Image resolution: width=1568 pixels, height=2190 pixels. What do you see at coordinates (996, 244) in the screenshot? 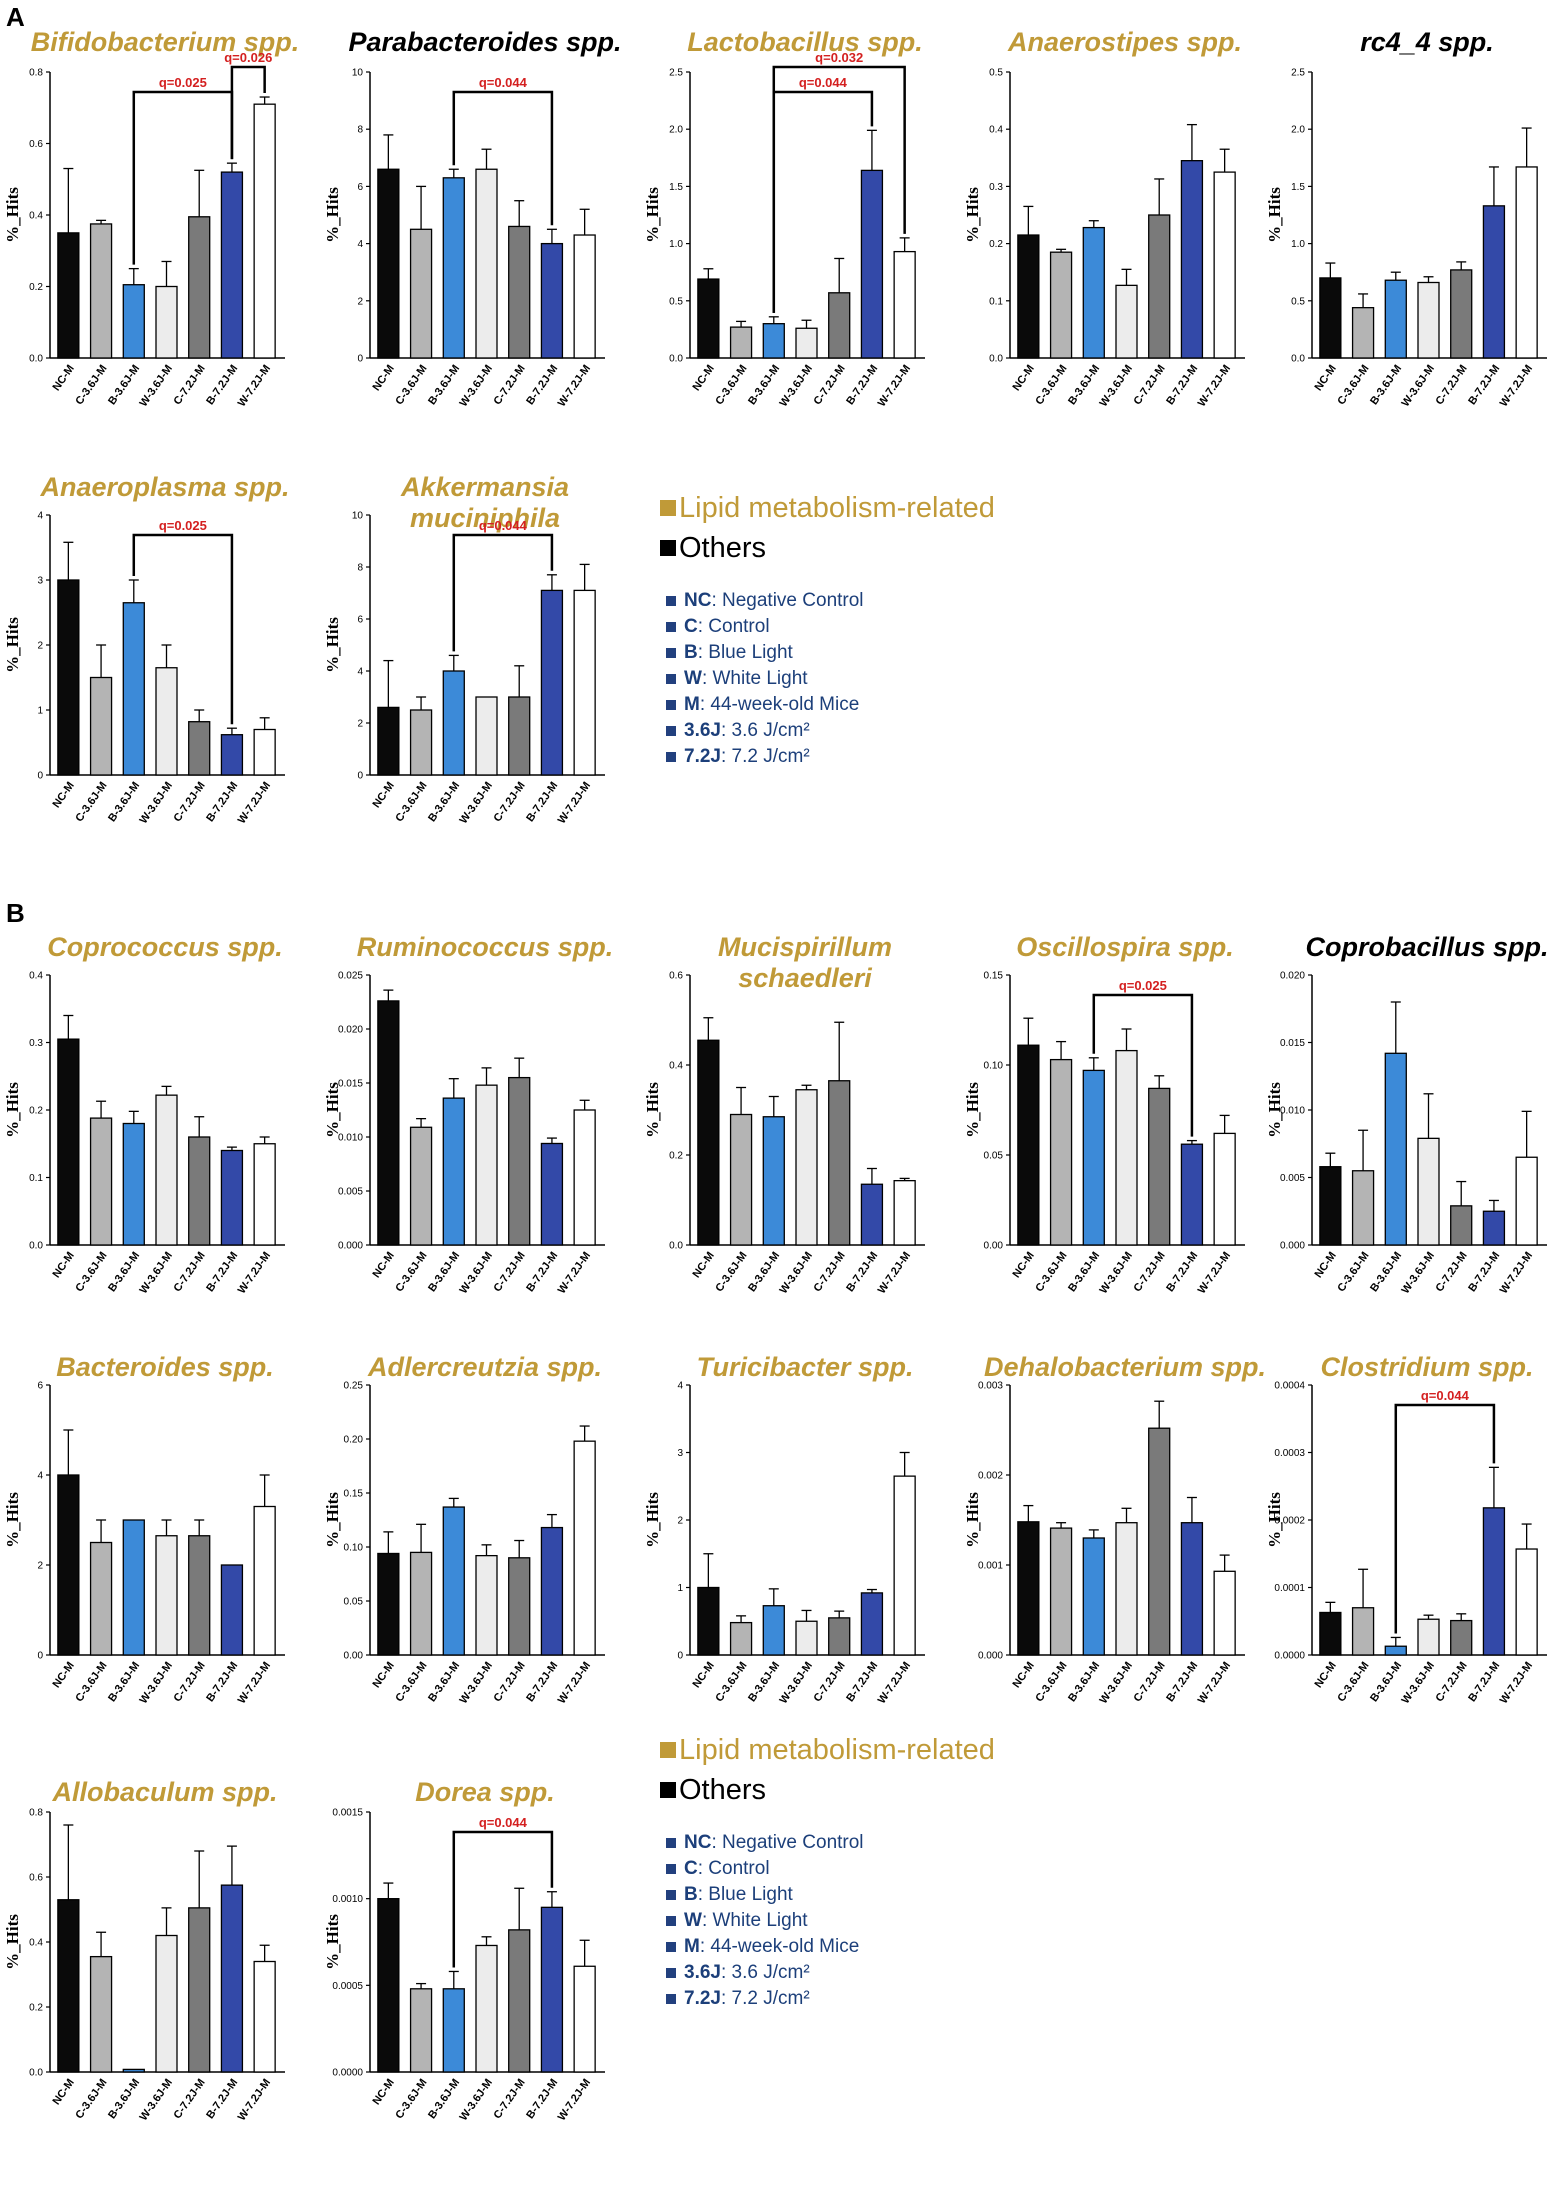
I see `y-tick-label: 0.2` at bounding box center [996, 244].